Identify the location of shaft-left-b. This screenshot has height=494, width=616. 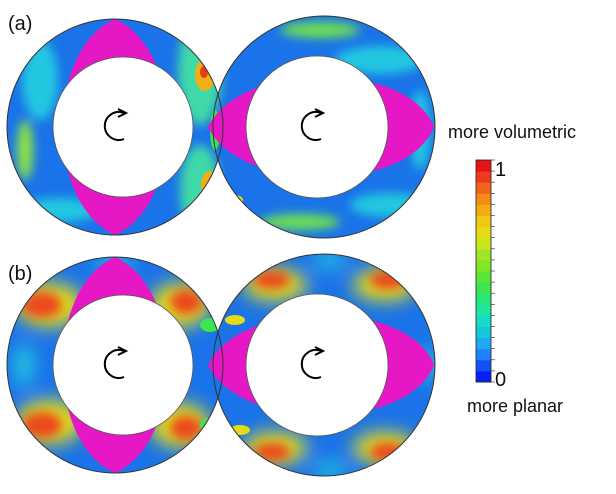
(123, 365).